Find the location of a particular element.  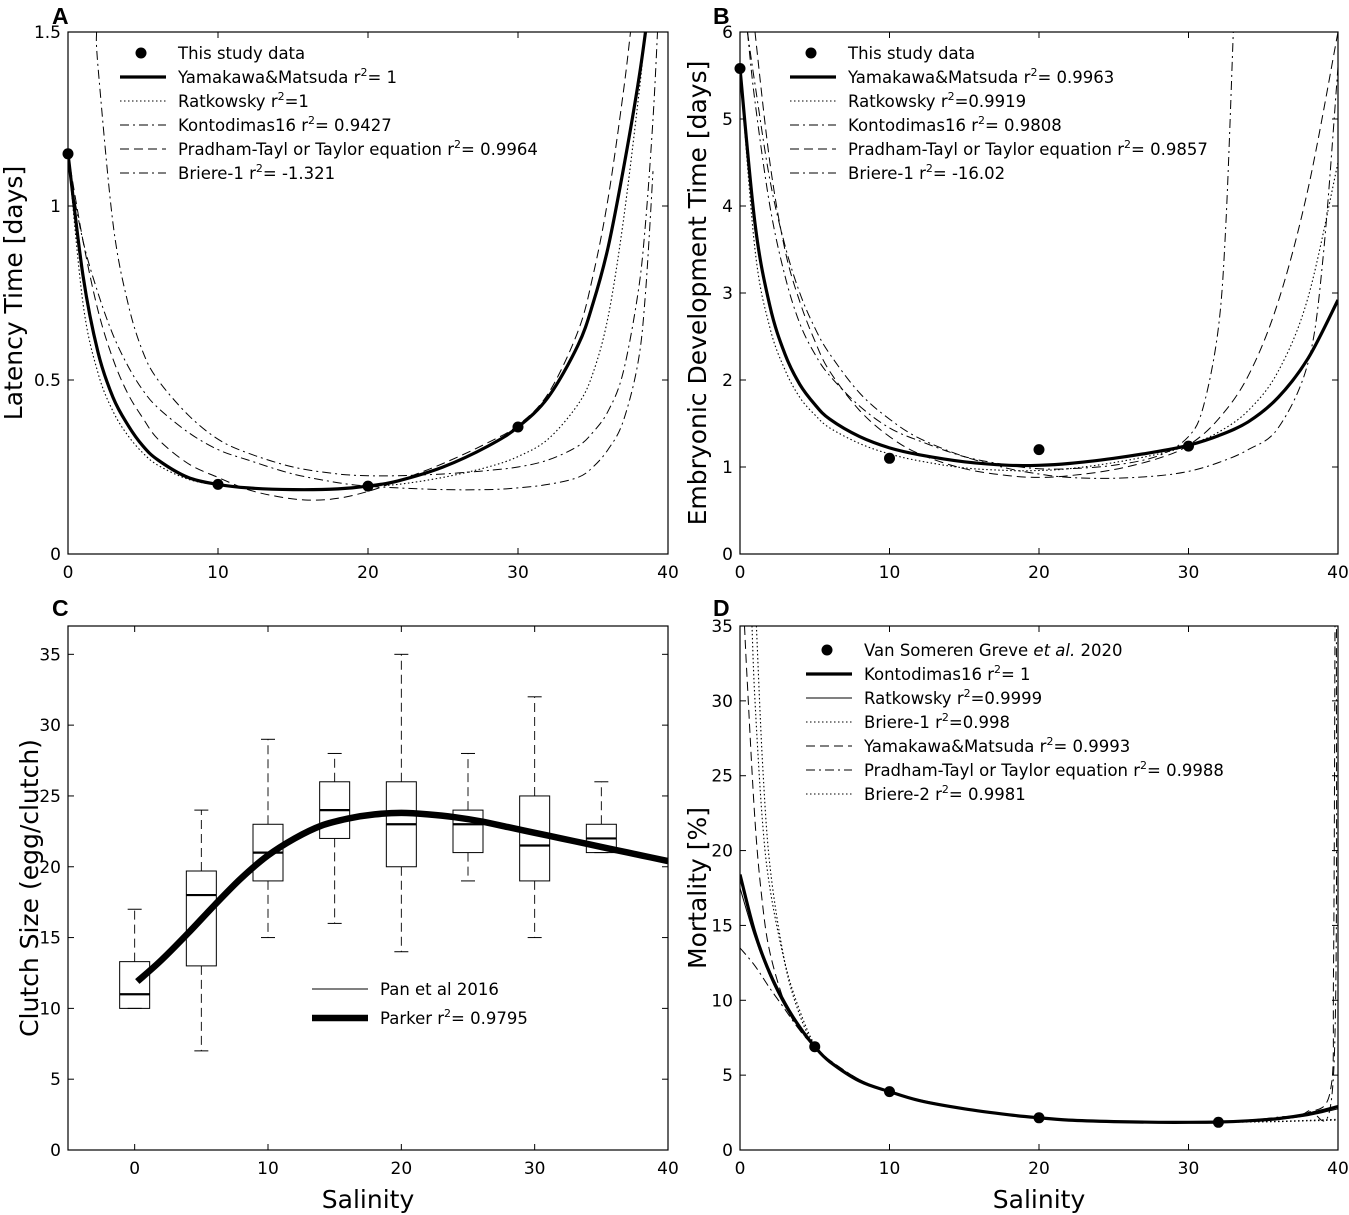

panel-c-plot-area is located at coordinates (393, 852).